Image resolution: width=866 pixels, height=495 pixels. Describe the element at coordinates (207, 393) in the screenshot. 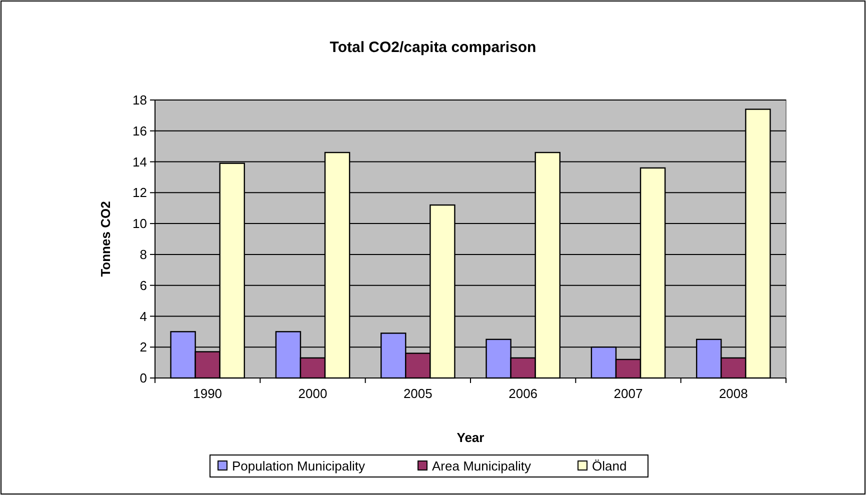

I see `x-tick-label: 1990` at that location.